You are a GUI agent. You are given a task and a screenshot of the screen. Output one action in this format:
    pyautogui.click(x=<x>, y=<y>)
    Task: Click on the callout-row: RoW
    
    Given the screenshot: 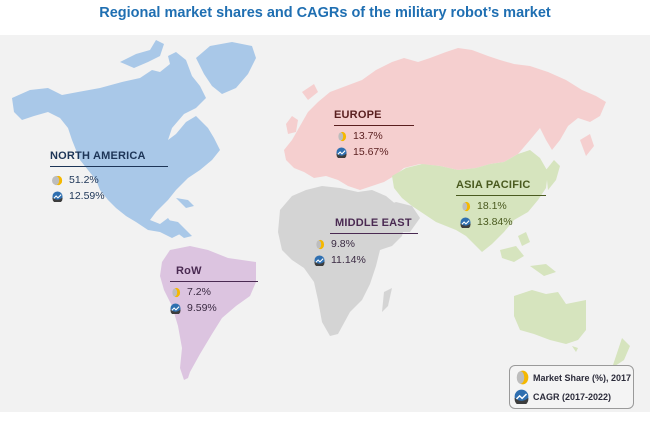 What is the action you would take?
    pyautogui.click(x=214, y=273)
    